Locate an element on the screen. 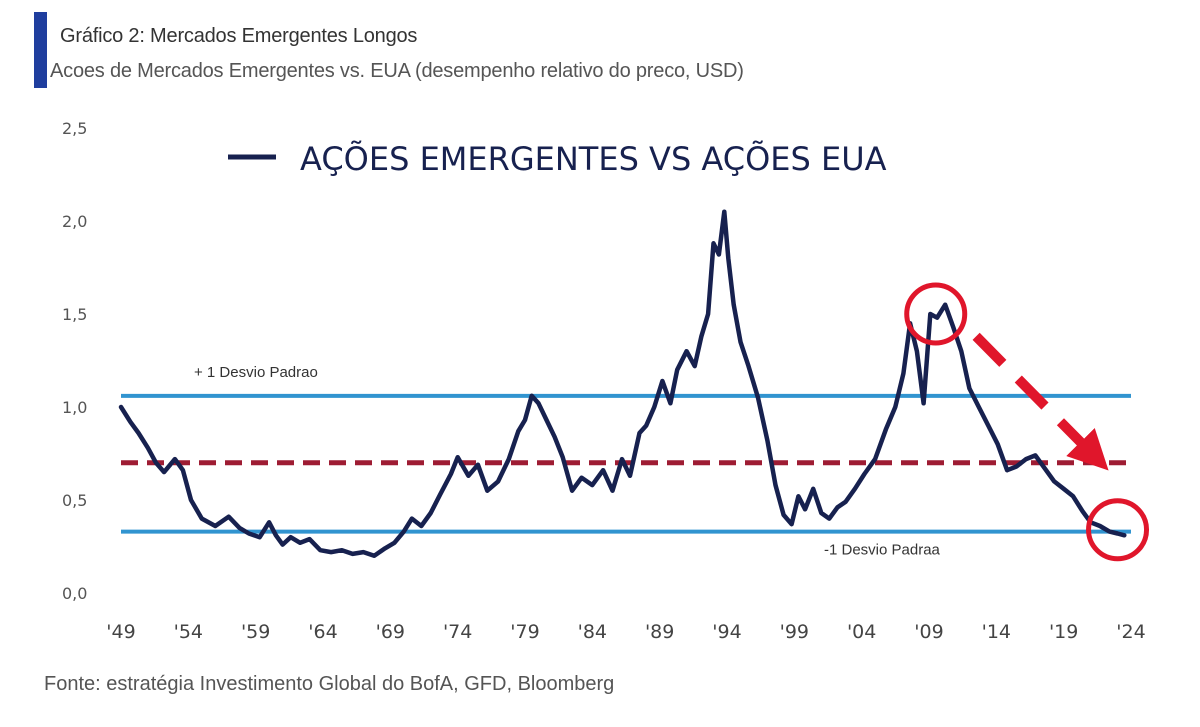 This screenshot has height=727, width=1200. x-tick-label: '64 is located at coordinates (322, 632).